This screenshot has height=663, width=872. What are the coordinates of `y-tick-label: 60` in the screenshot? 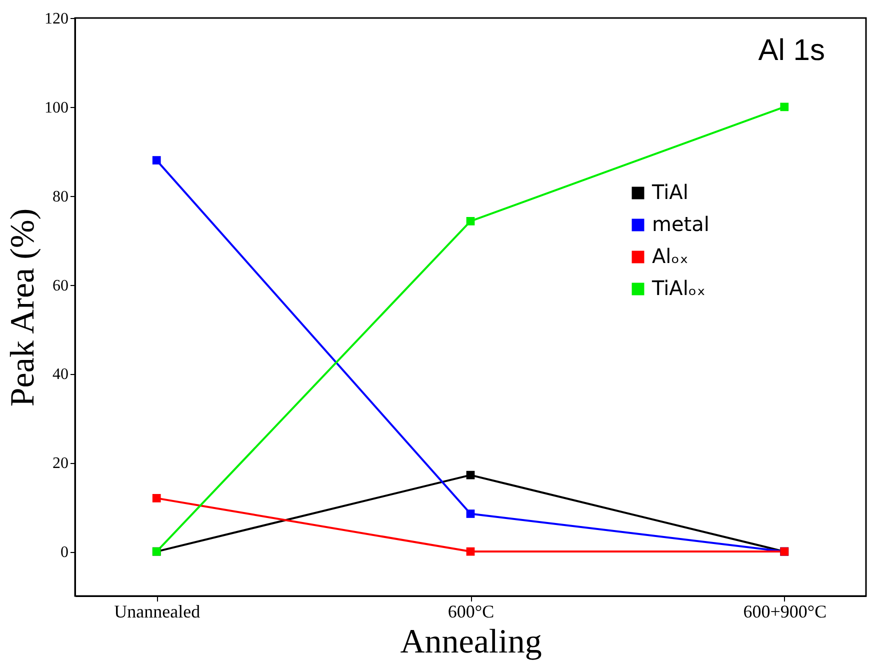 It's located at (60, 285).